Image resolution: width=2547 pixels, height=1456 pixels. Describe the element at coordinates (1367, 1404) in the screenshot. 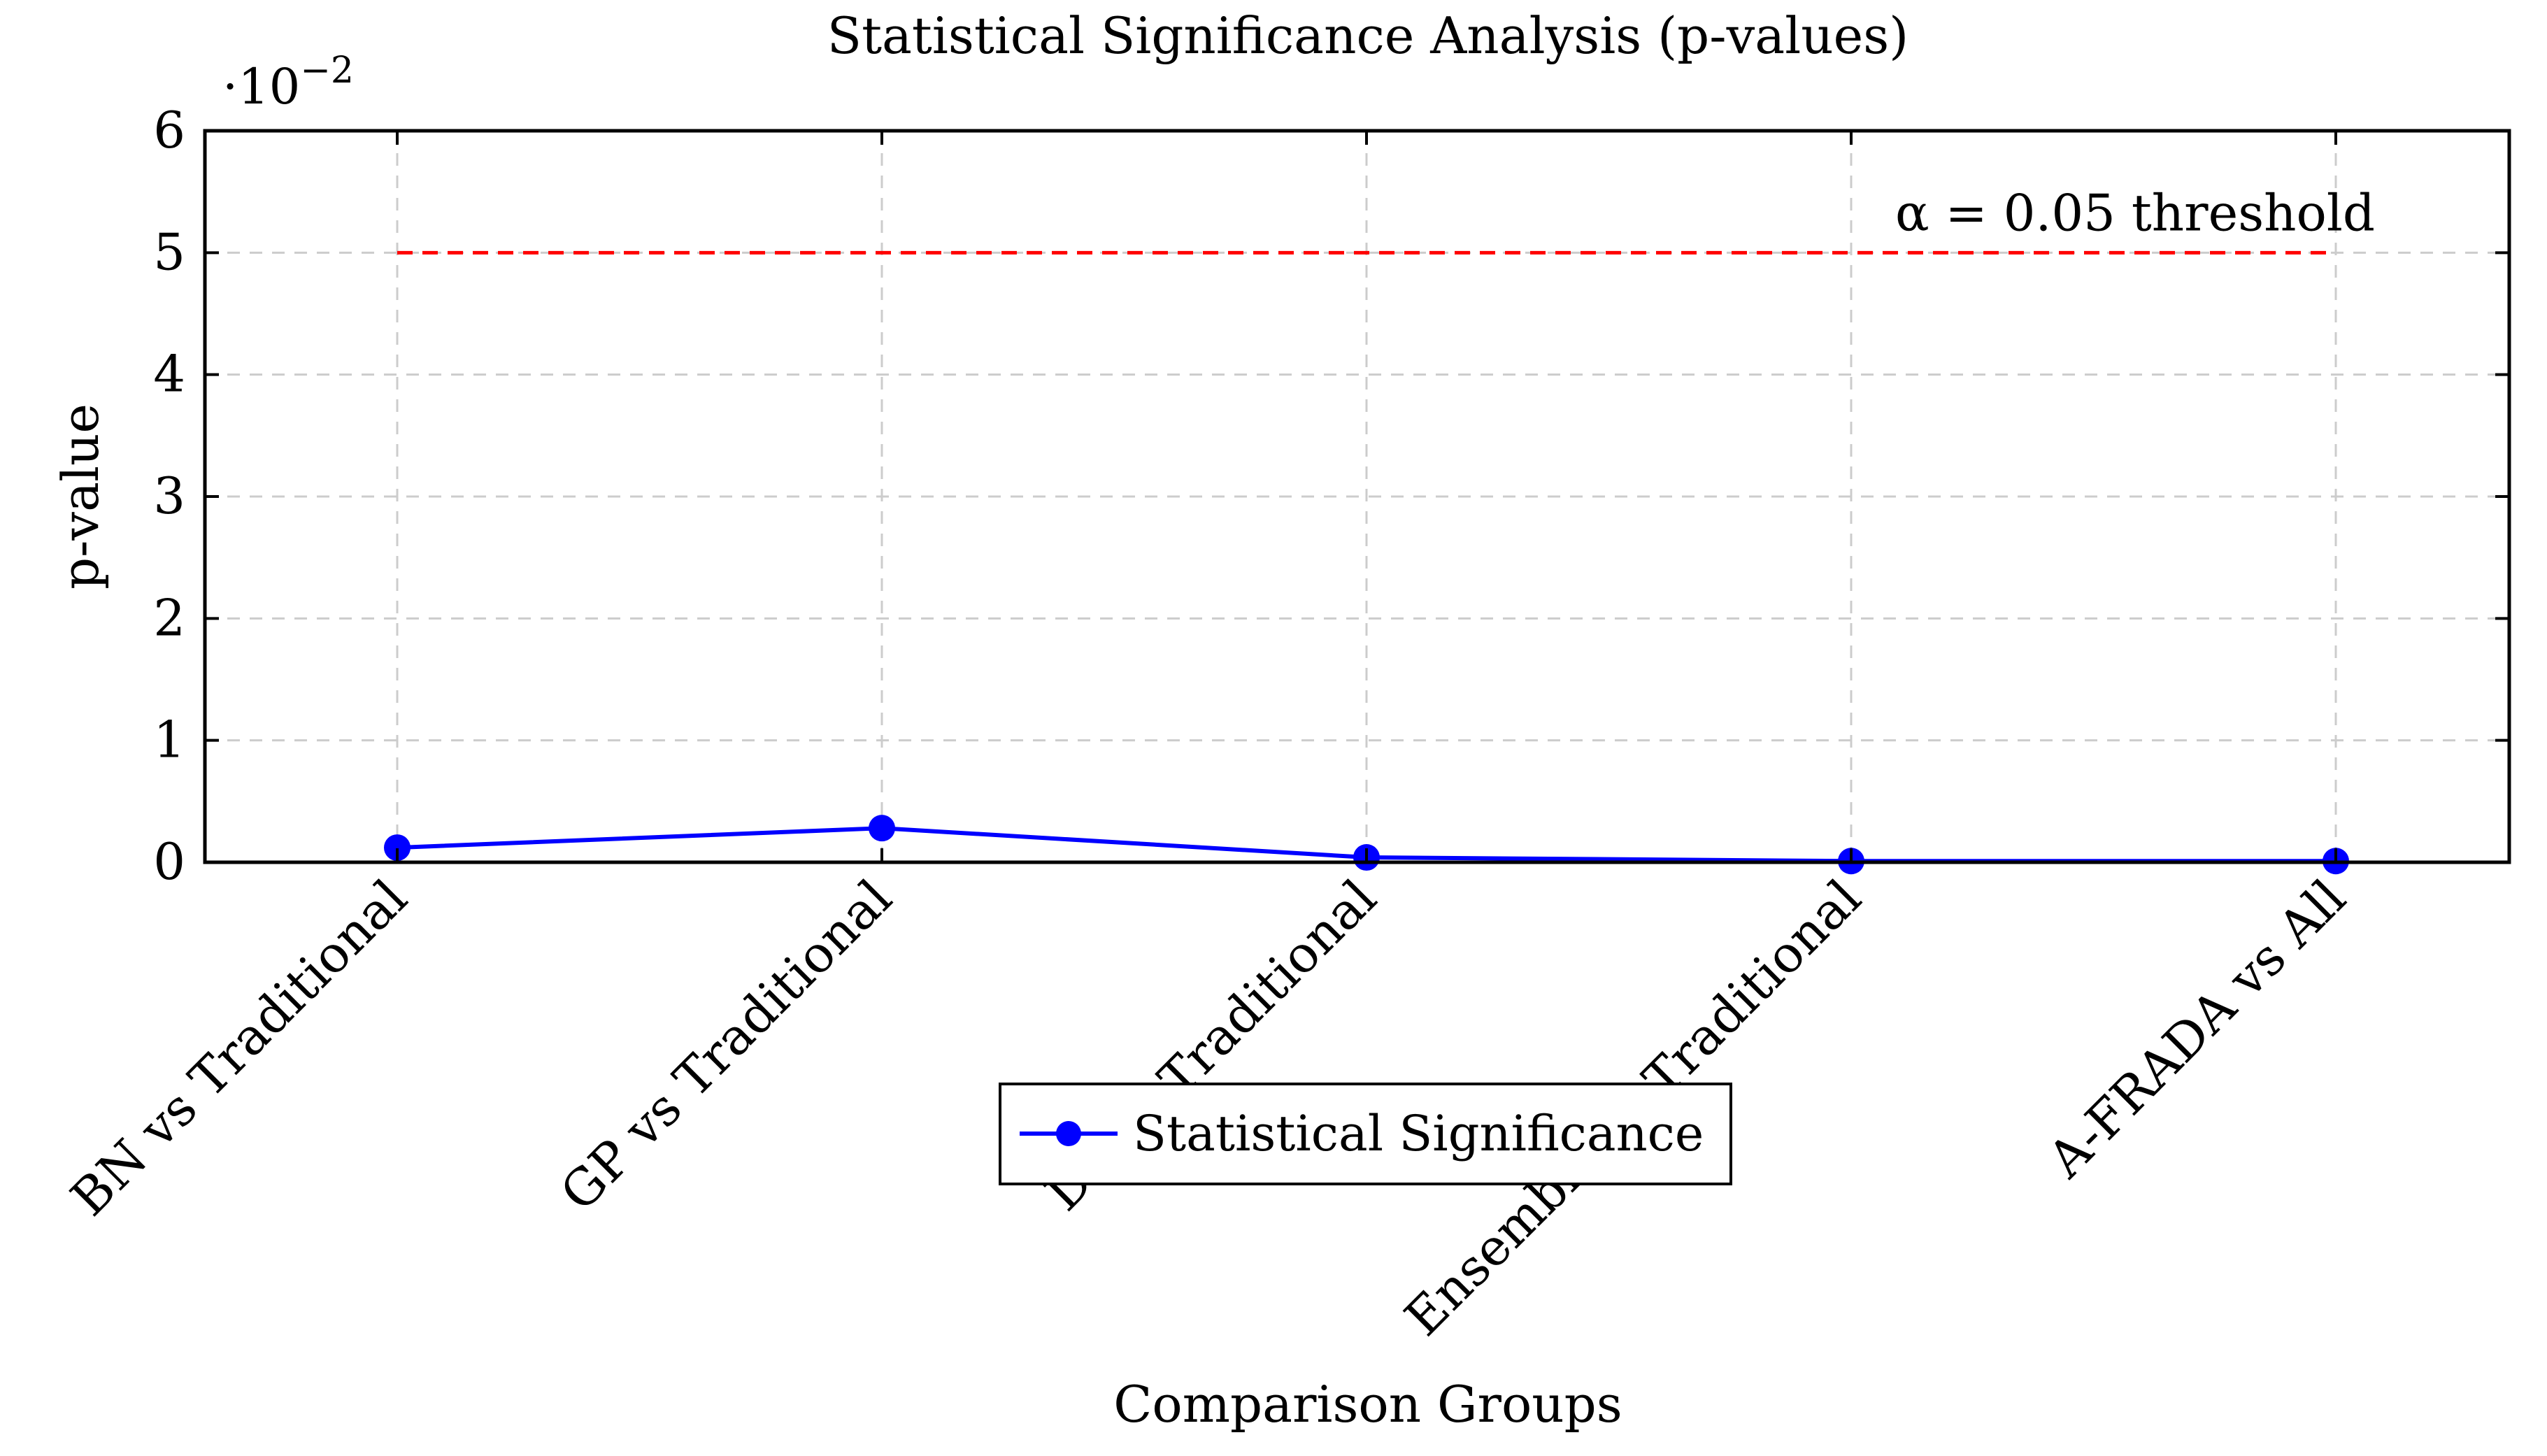

I see `x-axis-label: Comparison Groups` at that location.